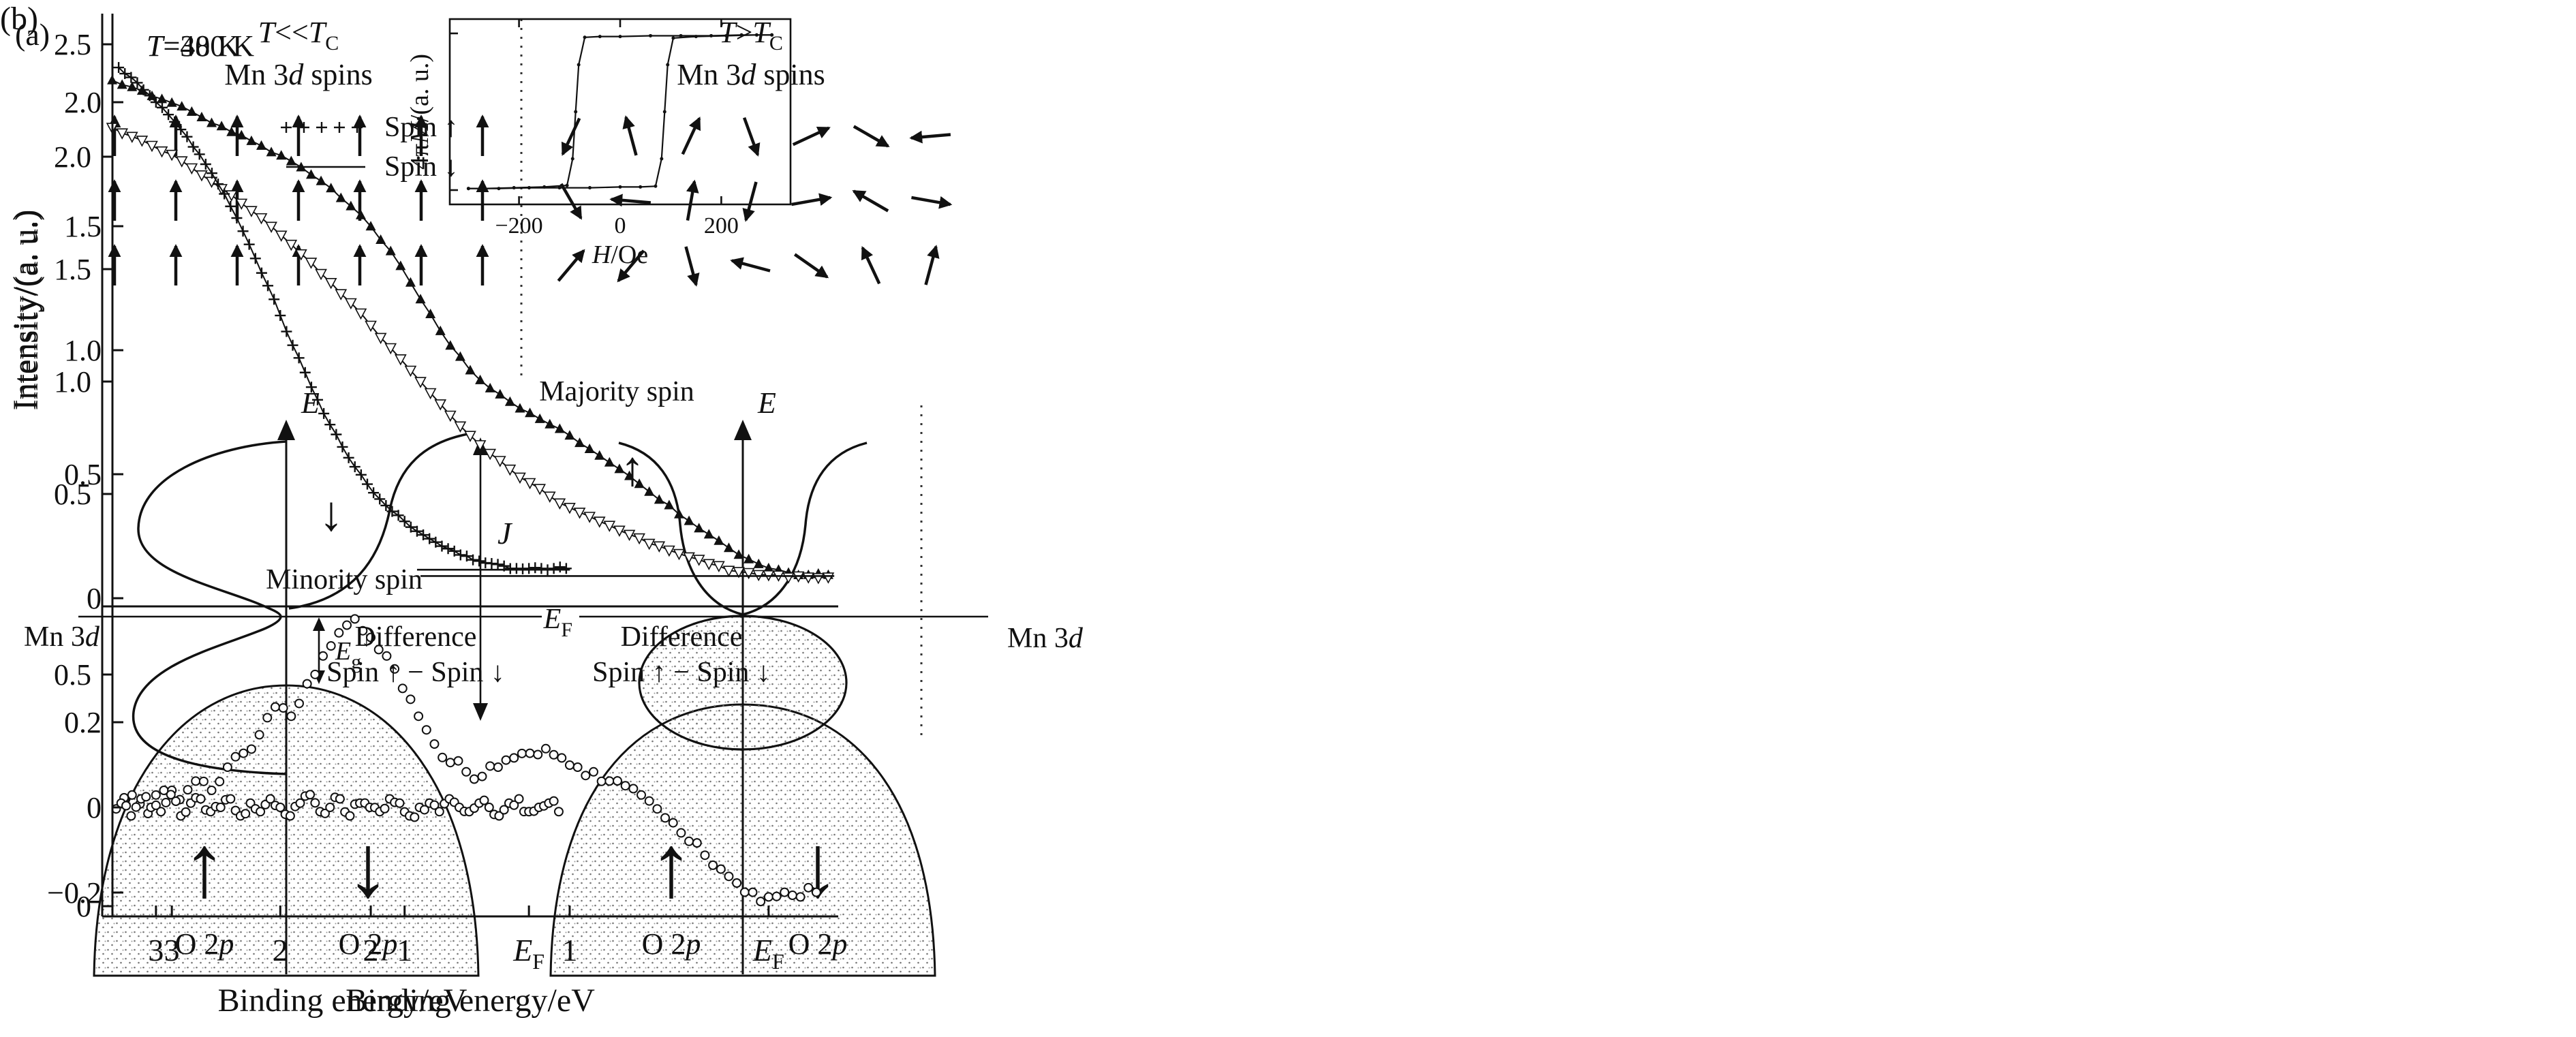 This screenshot has height=1037, width=2576. What do you see at coordinates (1045, 638) in the screenshot?
I see `mn3d-band-label-right: Mn 3d` at bounding box center [1045, 638].